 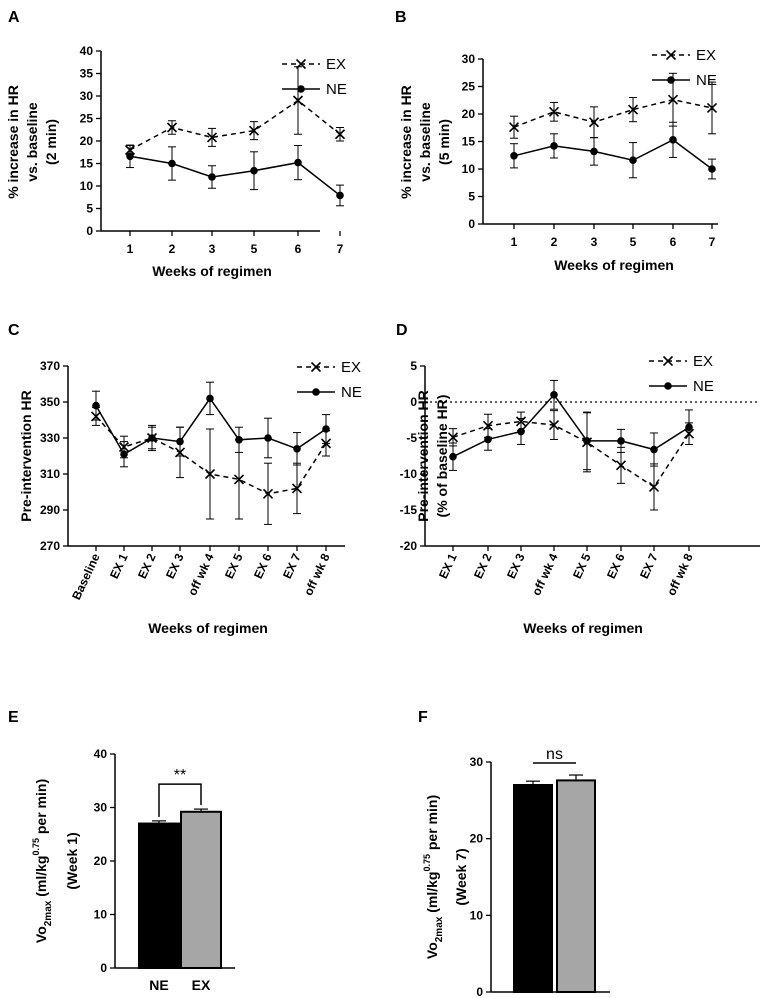 What do you see at coordinates (50, 402) in the screenshot?
I see `y-tick-label: 350` at bounding box center [50, 402].